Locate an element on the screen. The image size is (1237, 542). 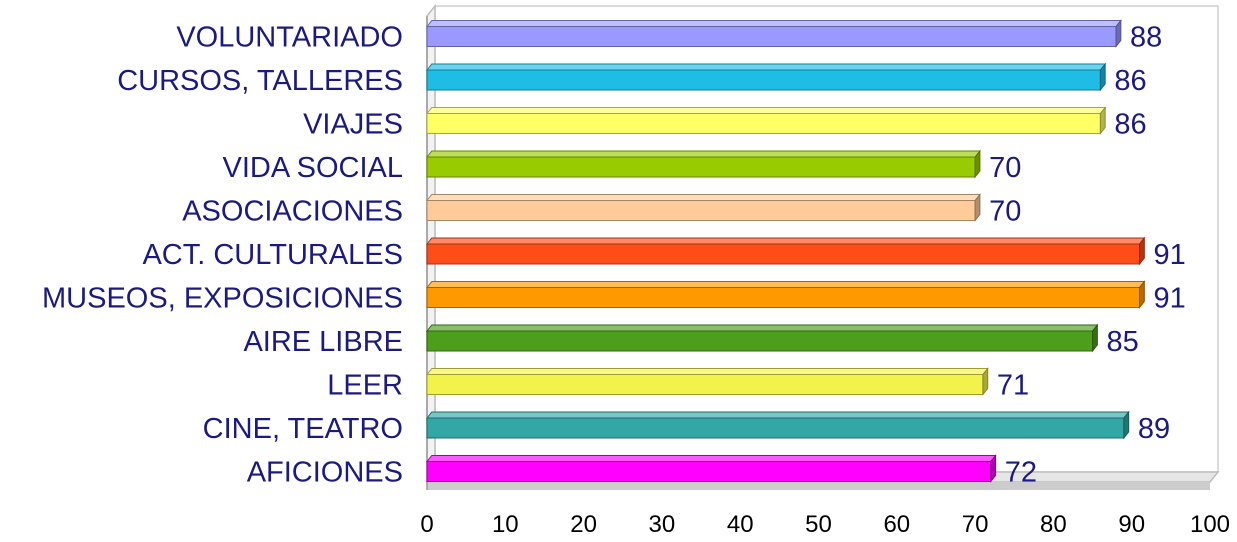
x-tick-label: 70 is located at coordinates (975, 524).